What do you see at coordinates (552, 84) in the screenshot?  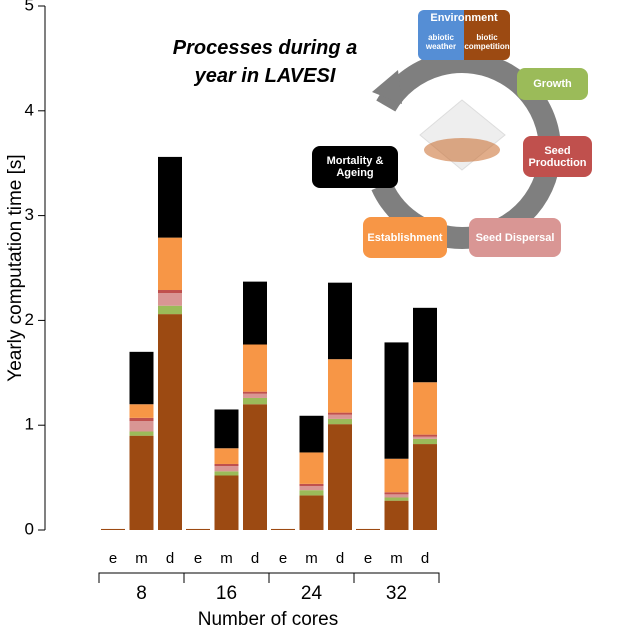 I see `legend-entry: Growth` at bounding box center [552, 84].